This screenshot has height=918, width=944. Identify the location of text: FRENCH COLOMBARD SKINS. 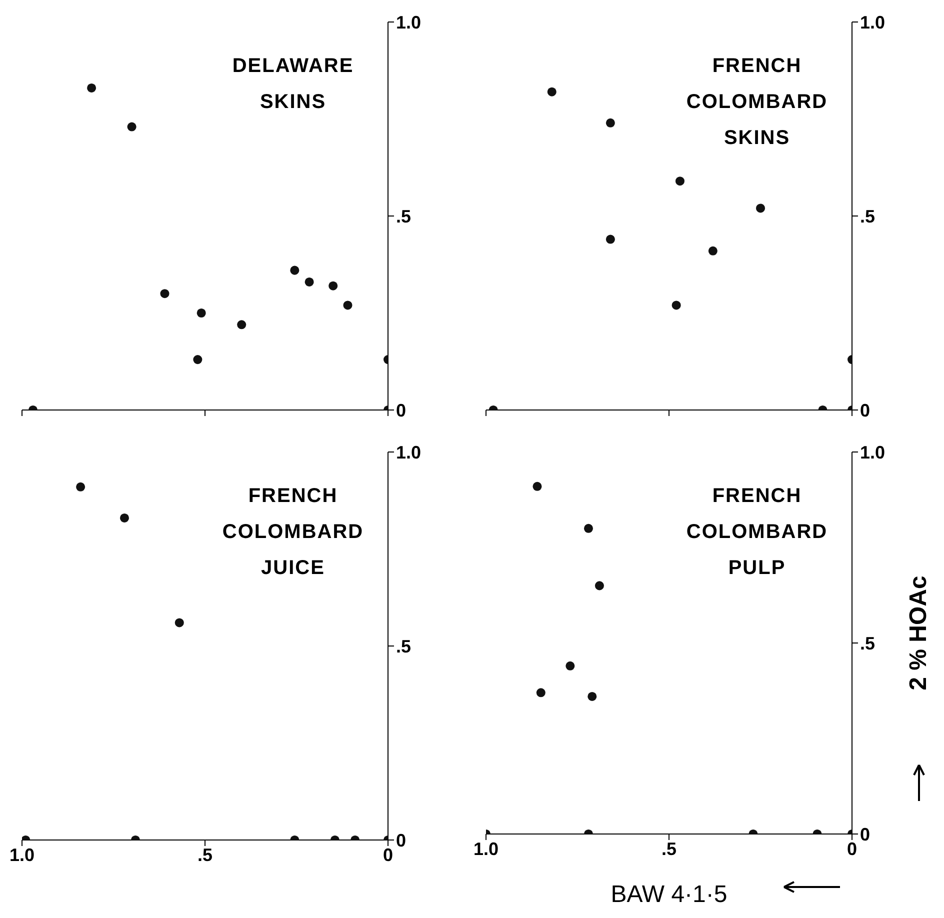
(757, 102).